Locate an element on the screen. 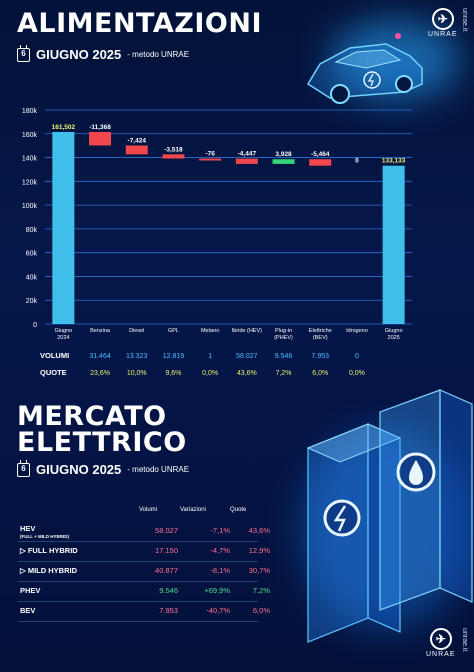  section-title-line2: ELETTRICO is located at coordinates (102, 442).